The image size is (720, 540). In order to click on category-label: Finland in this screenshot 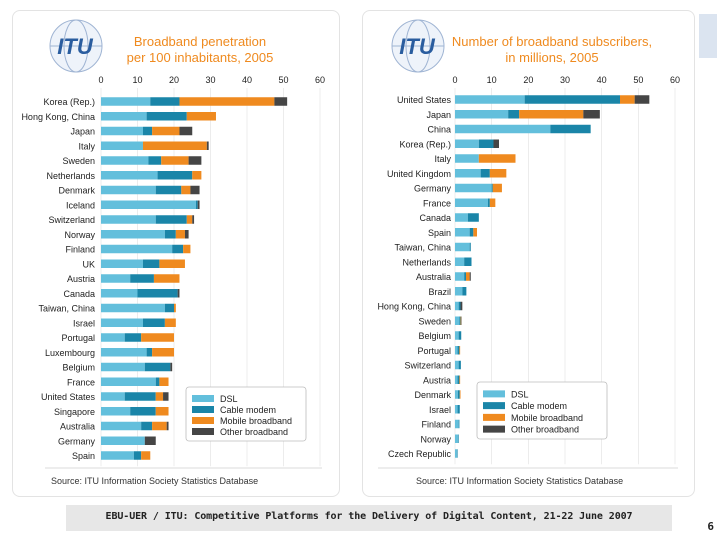, I will do `click(80, 250)`.